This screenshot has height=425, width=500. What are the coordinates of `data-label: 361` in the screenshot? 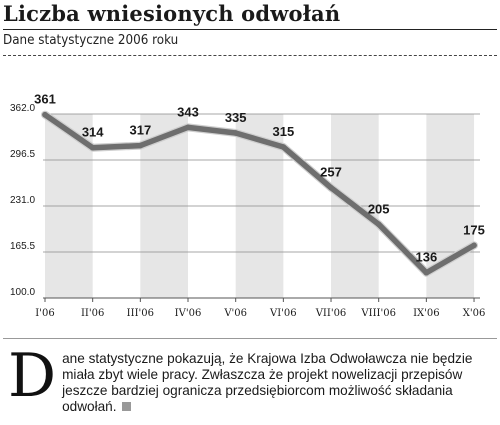 It's located at (45, 99).